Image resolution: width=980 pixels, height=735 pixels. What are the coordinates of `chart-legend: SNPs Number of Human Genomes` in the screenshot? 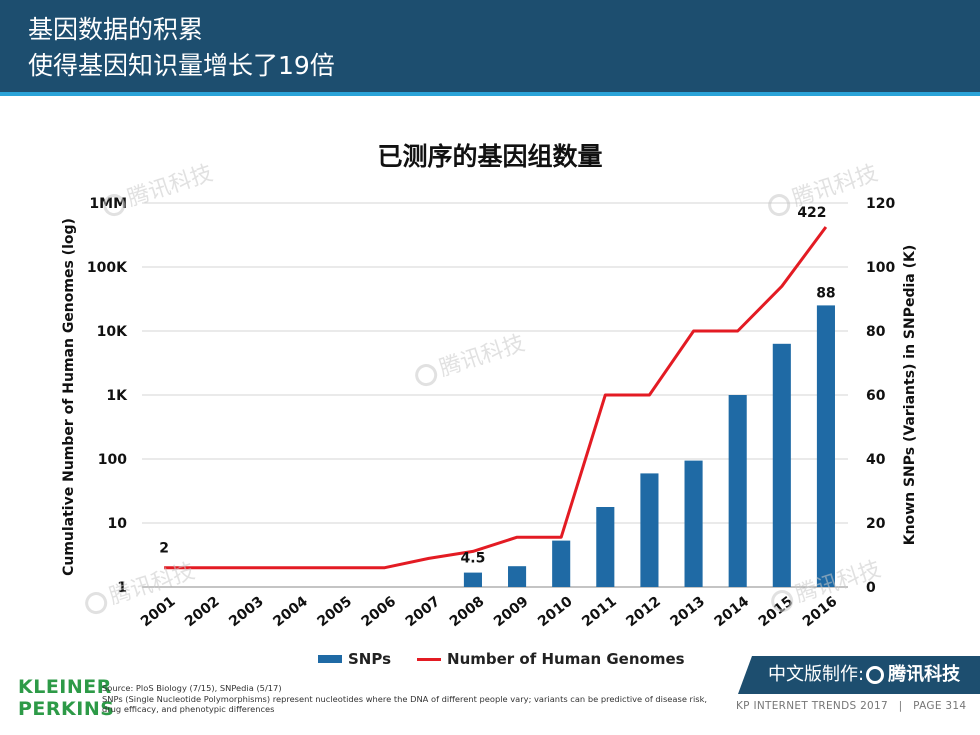 It's located at (501, 659).